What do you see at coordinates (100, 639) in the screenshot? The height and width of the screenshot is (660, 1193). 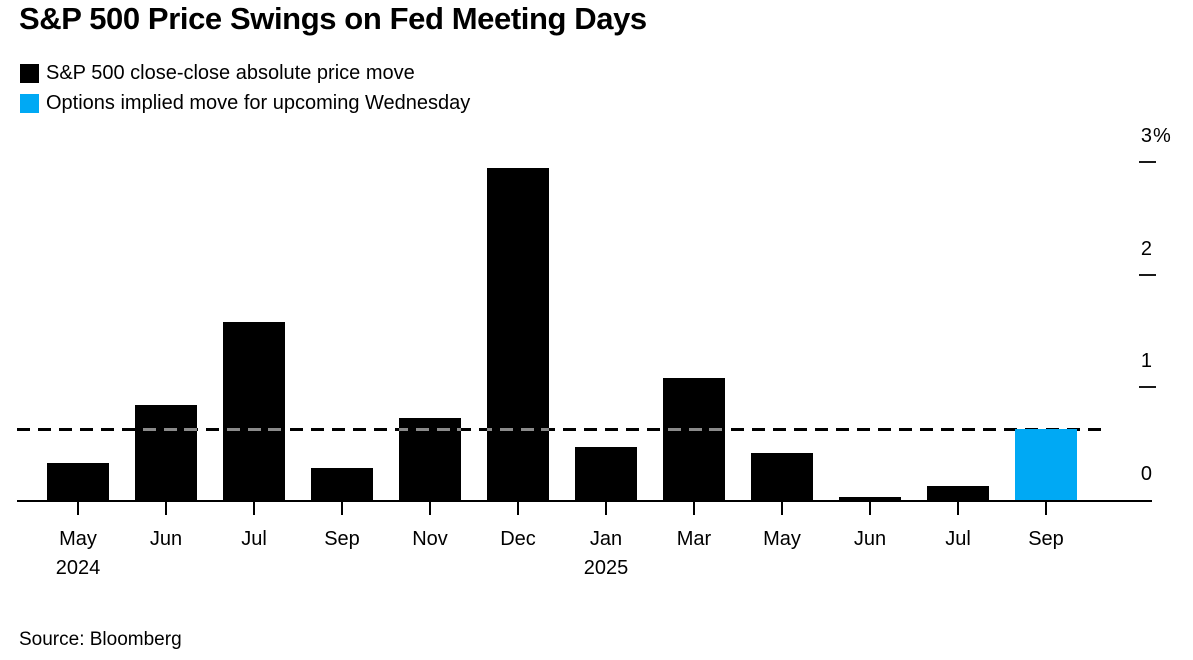 I see `source-note: Source: Bloomberg` at bounding box center [100, 639].